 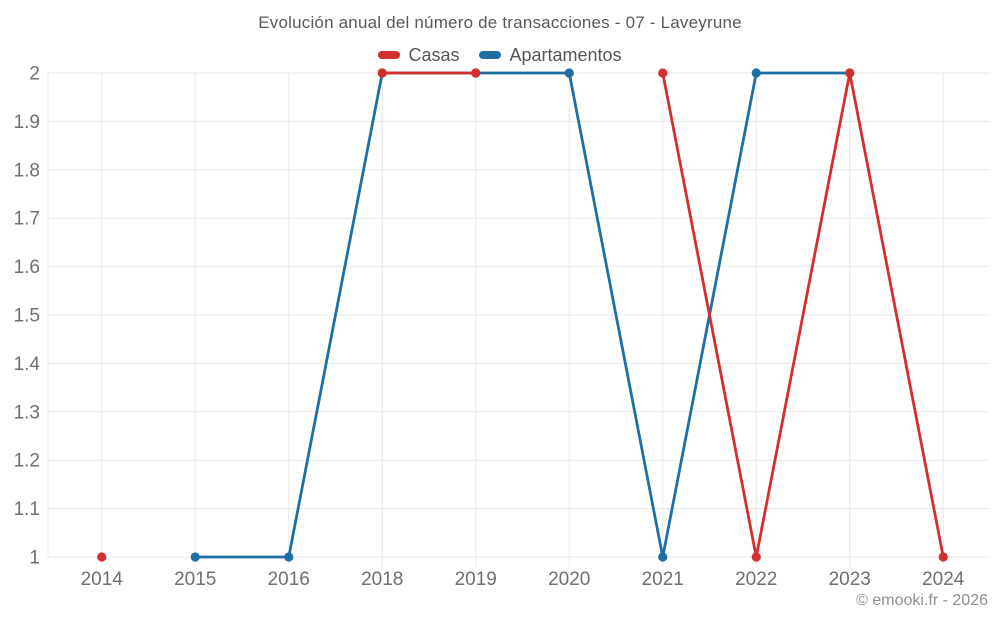 I want to click on watermark-credits: © emooki.fr - 2026, so click(x=922, y=600).